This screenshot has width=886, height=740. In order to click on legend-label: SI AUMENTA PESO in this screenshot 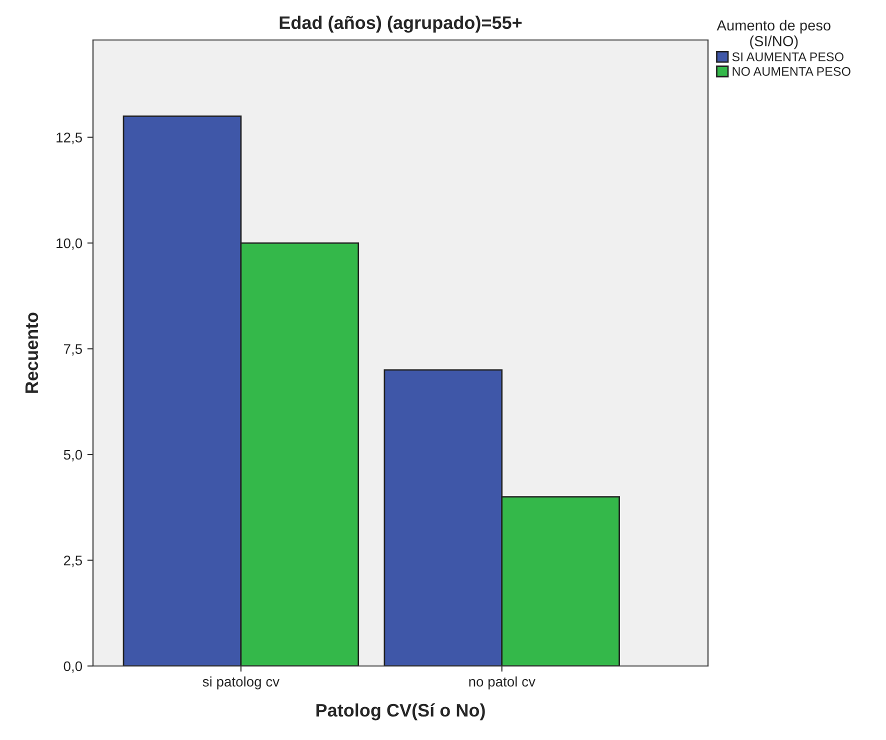, I will do `click(788, 57)`.